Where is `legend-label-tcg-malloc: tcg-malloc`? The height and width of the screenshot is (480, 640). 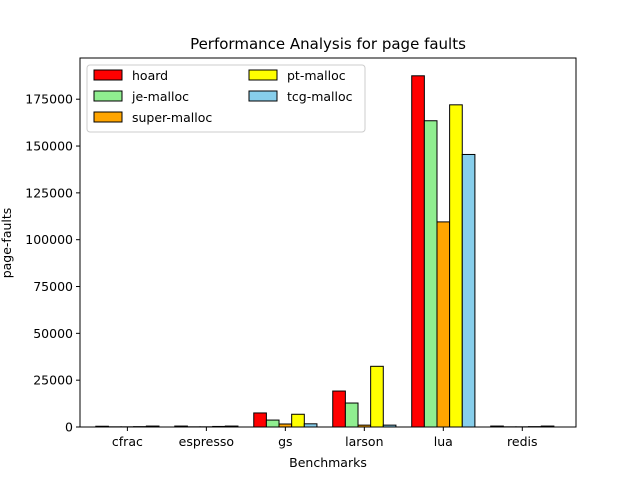
legend-label-tcg-malloc: tcg-malloc is located at coordinates (320, 96).